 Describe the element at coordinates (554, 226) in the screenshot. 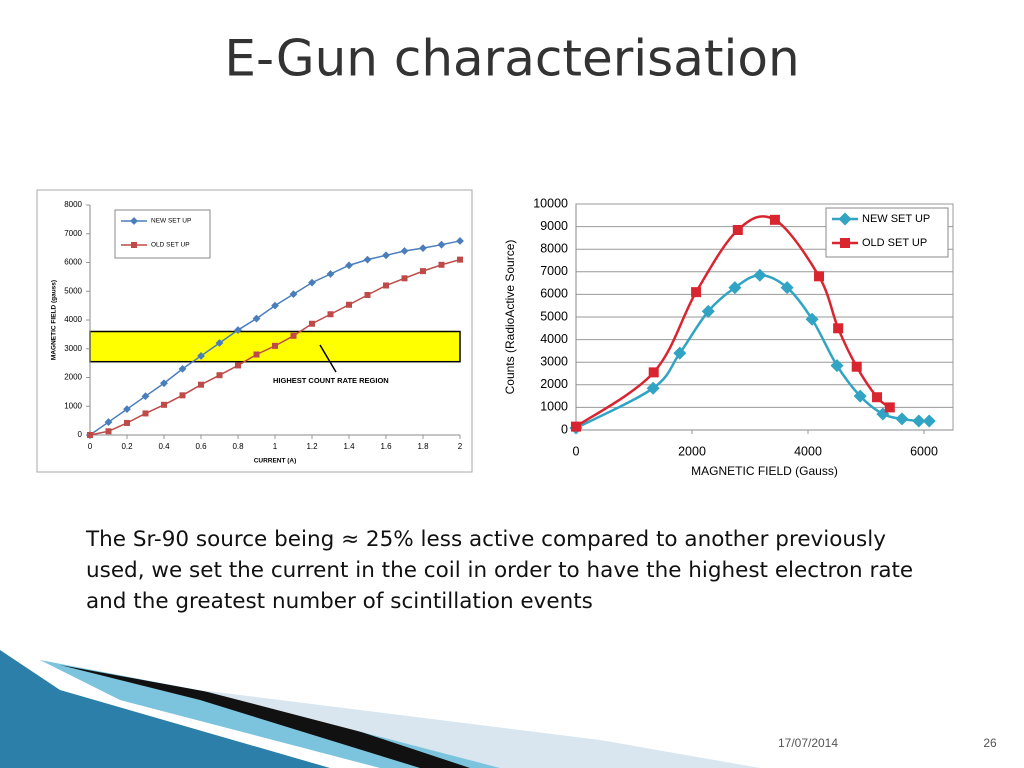

I see `y-tick-label: 9000` at that location.